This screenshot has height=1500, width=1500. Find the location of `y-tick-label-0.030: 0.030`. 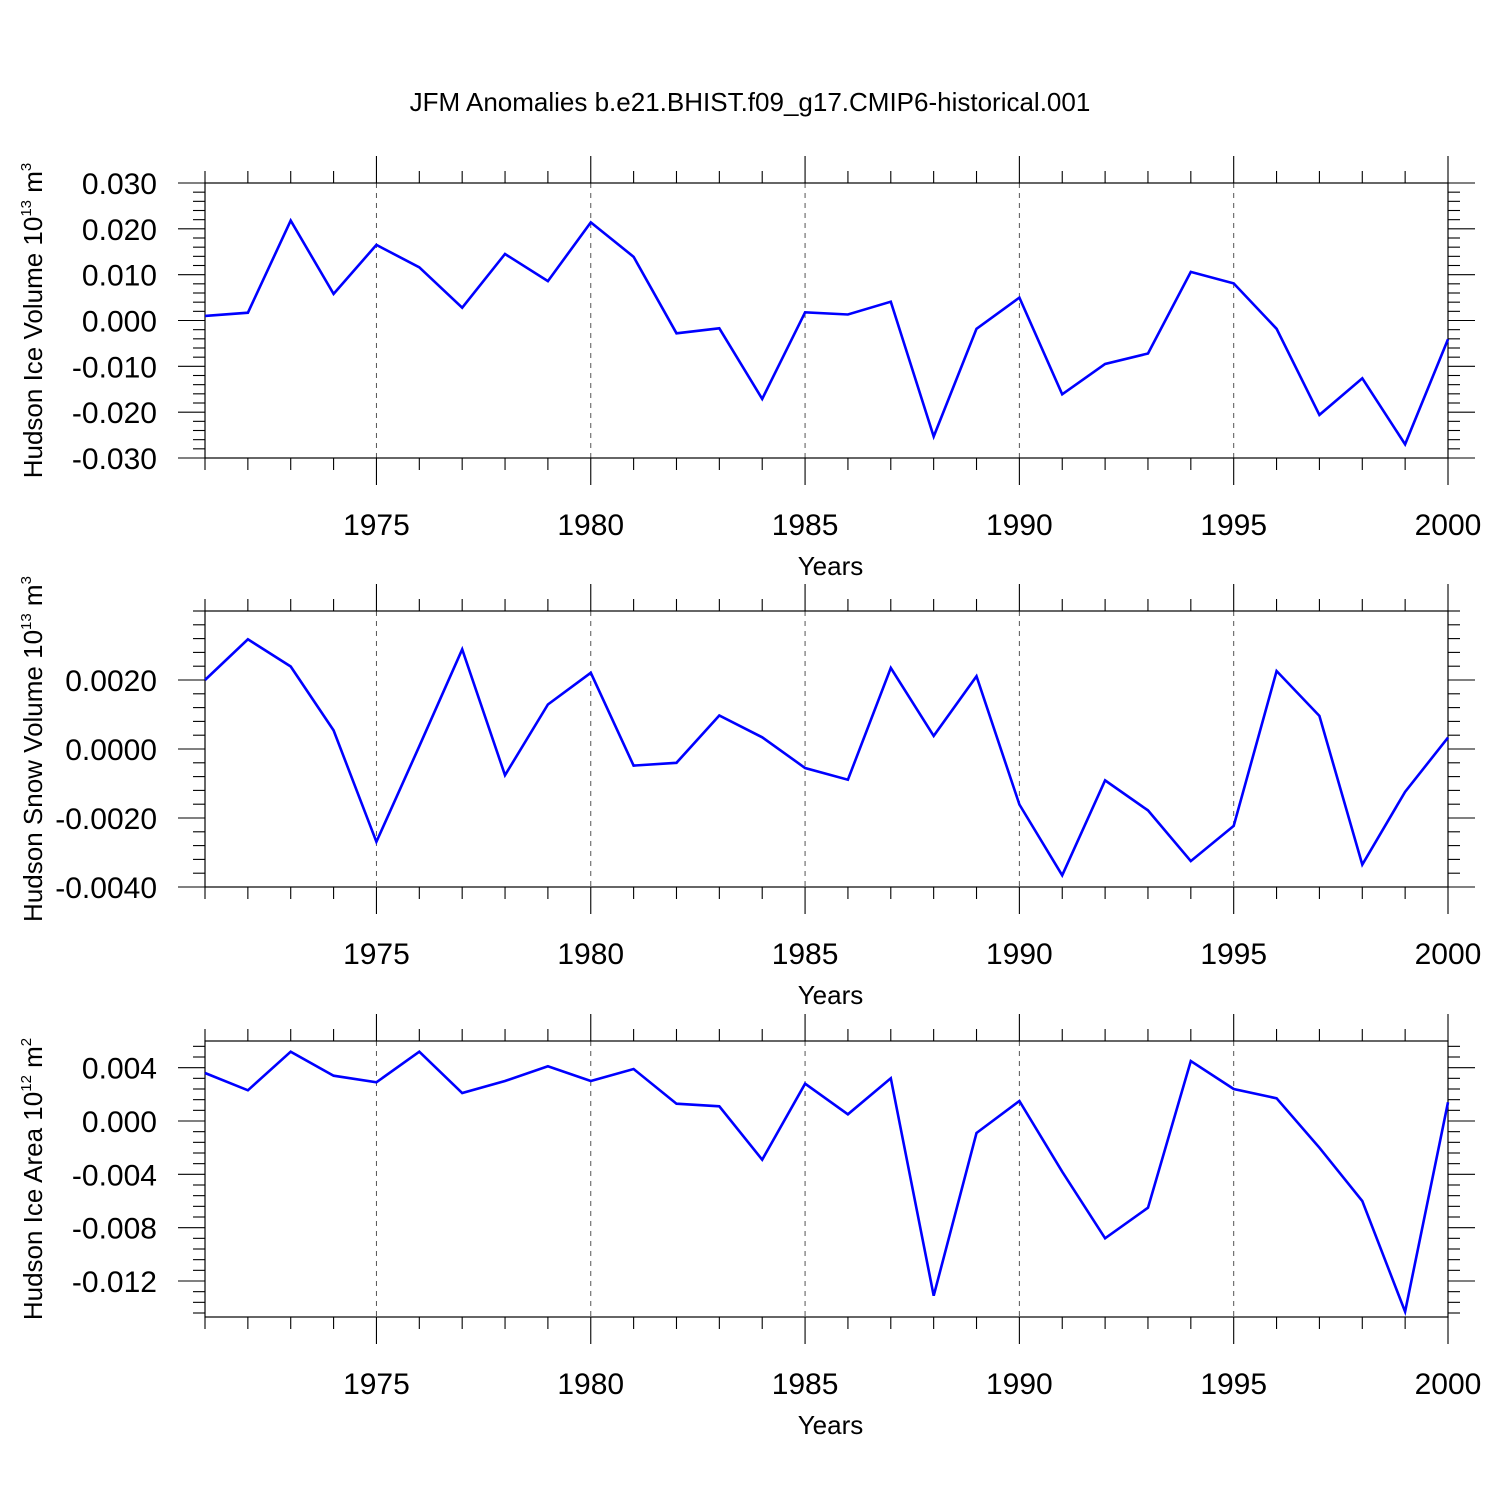

y-tick-label-0.030: 0.030 is located at coordinates (119, 184).